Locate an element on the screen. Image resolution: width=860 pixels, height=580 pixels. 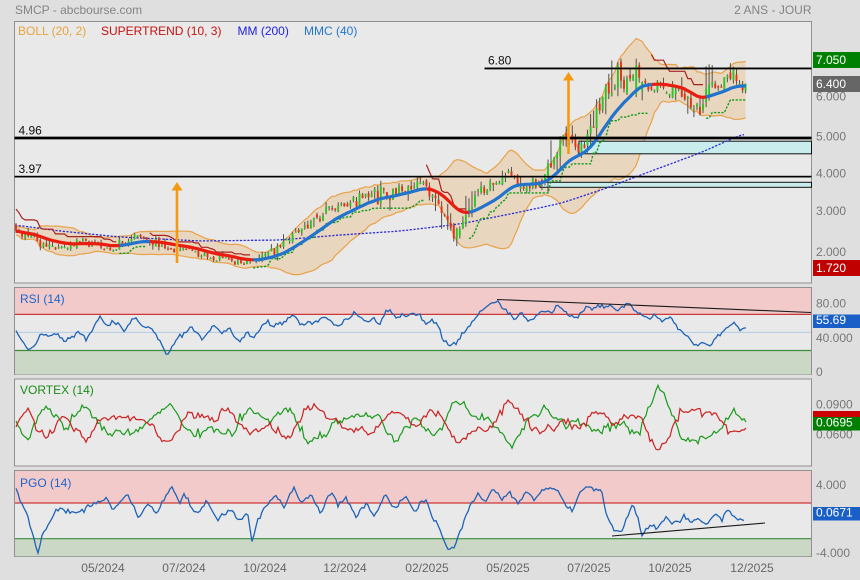
svg-text: 0.0671 is located at coordinates (834, 513).